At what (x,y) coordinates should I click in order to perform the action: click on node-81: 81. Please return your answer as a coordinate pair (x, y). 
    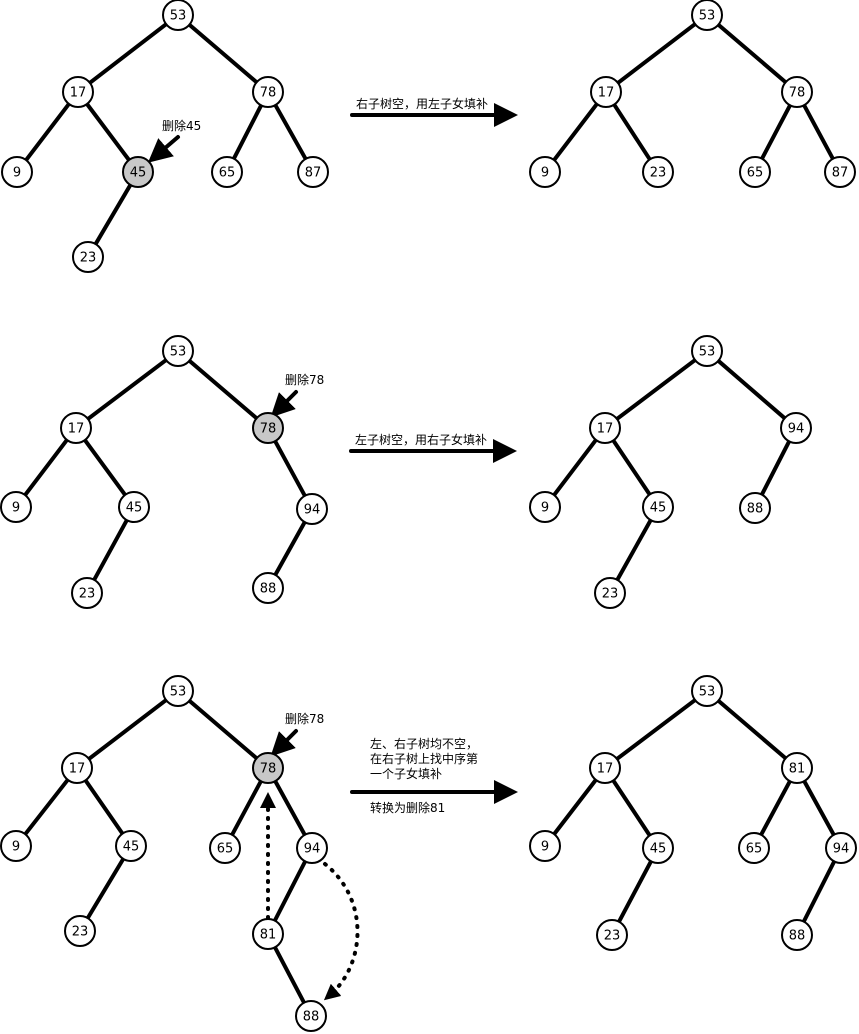
    Looking at the image, I should click on (797, 768).